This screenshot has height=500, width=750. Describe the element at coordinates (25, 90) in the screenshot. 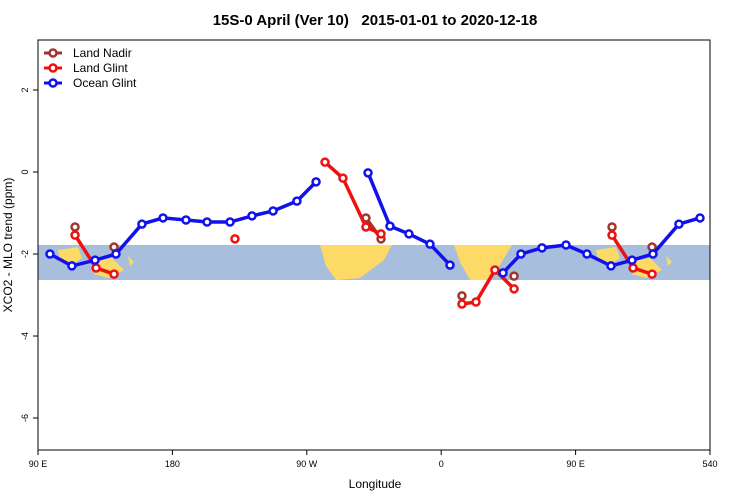

I see `y-tick-label: 2` at that location.